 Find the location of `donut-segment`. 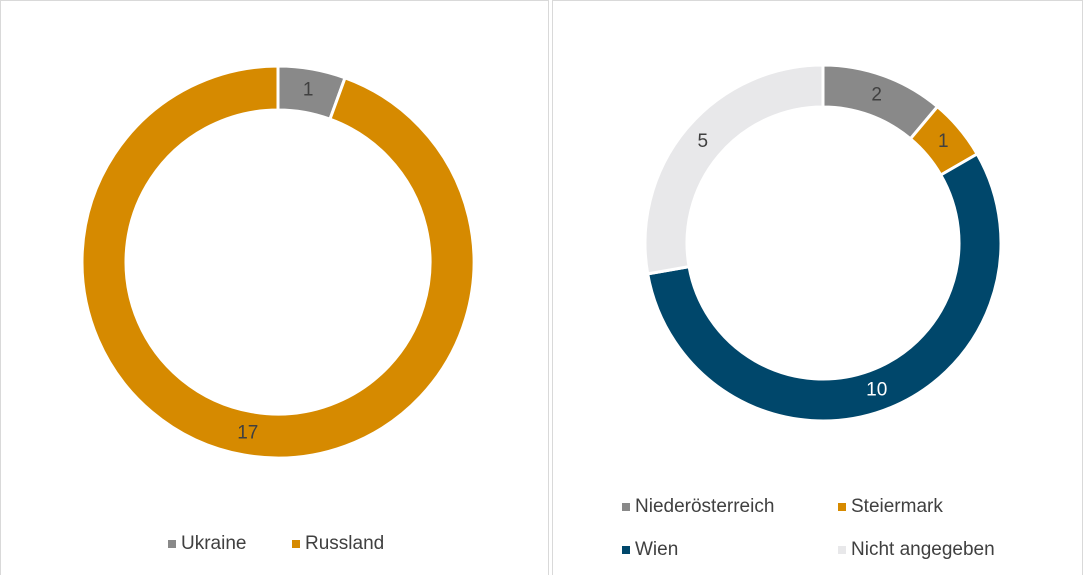

donut-segment is located at coordinates (734, 169).